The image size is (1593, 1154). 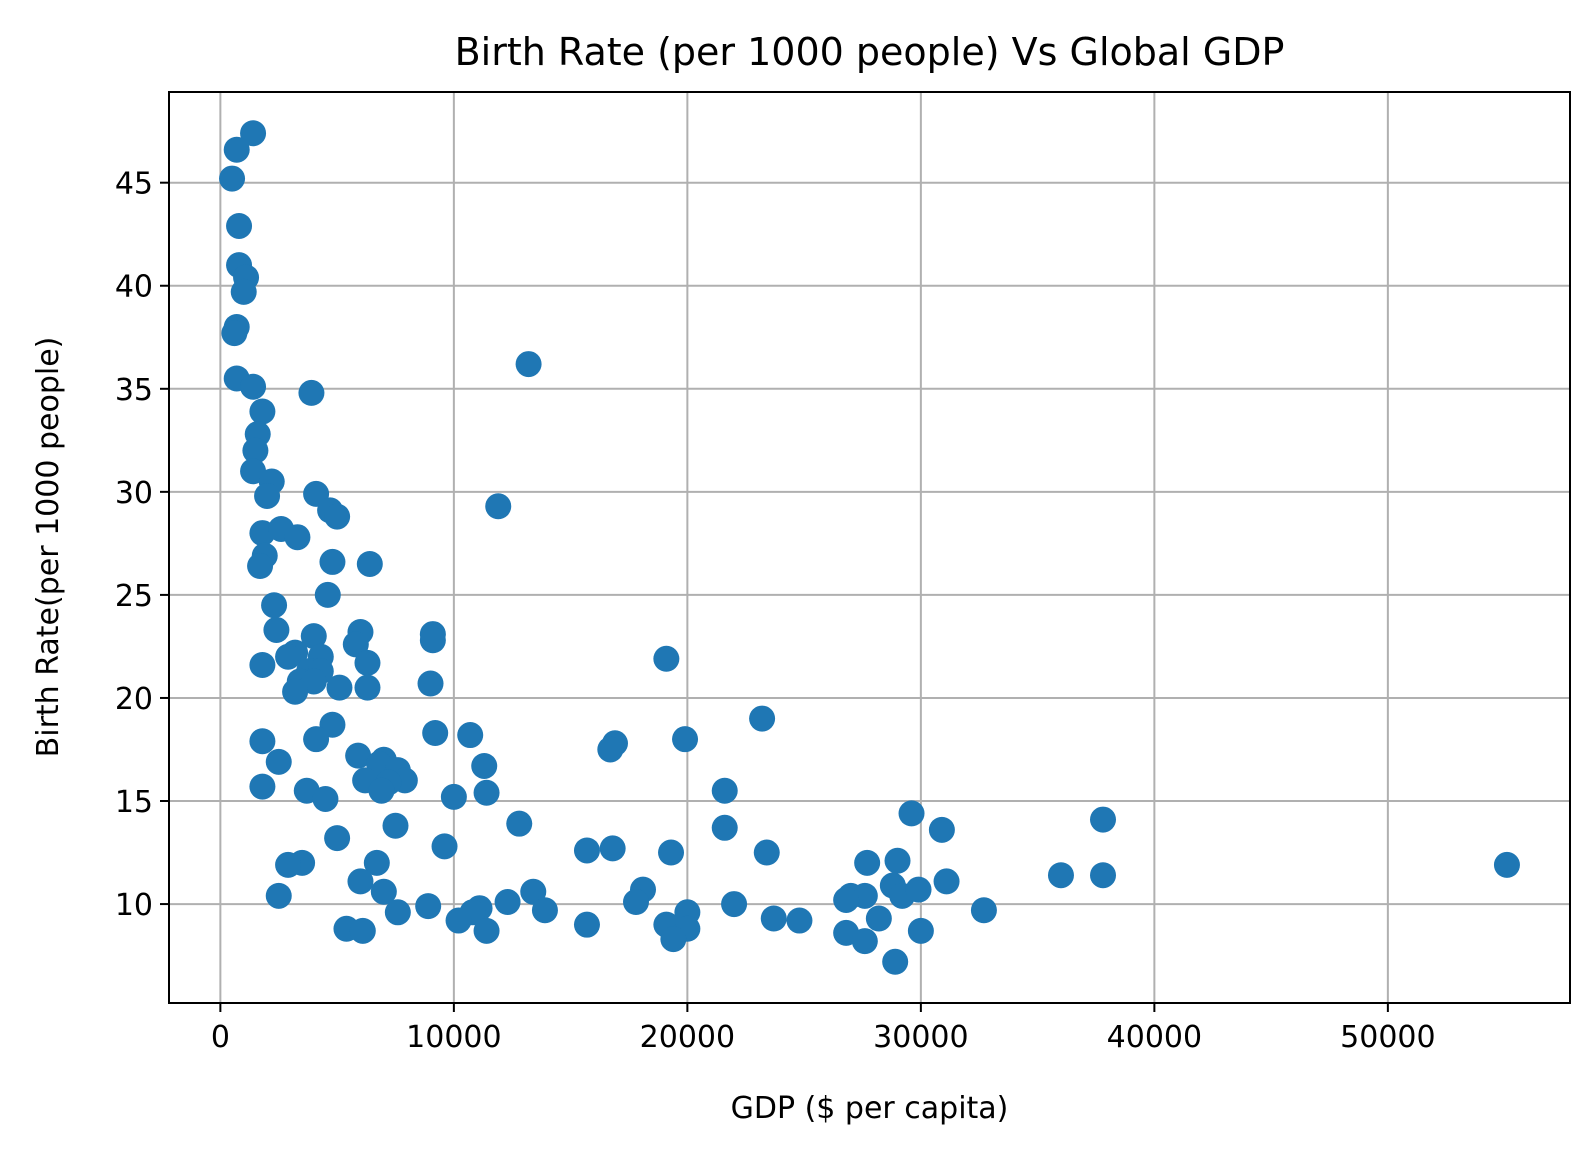 What do you see at coordinates (920, 1037) in the screenshot?
I see `x-tick-label: 30000` at bounding box center [920, 1037].